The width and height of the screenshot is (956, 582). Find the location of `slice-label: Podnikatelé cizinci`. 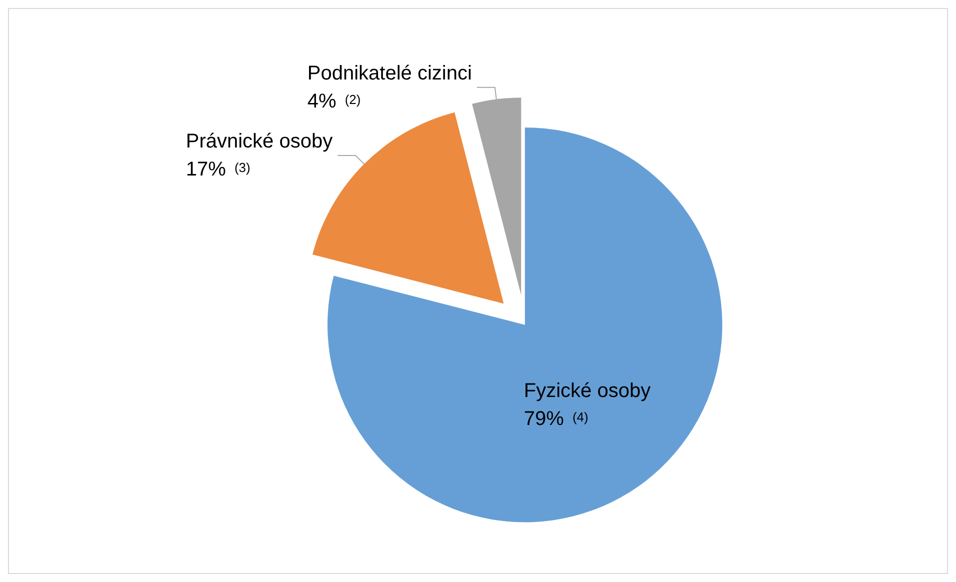

slice-label: Podnikatelé cizinci is located at coordinates (389, 73).